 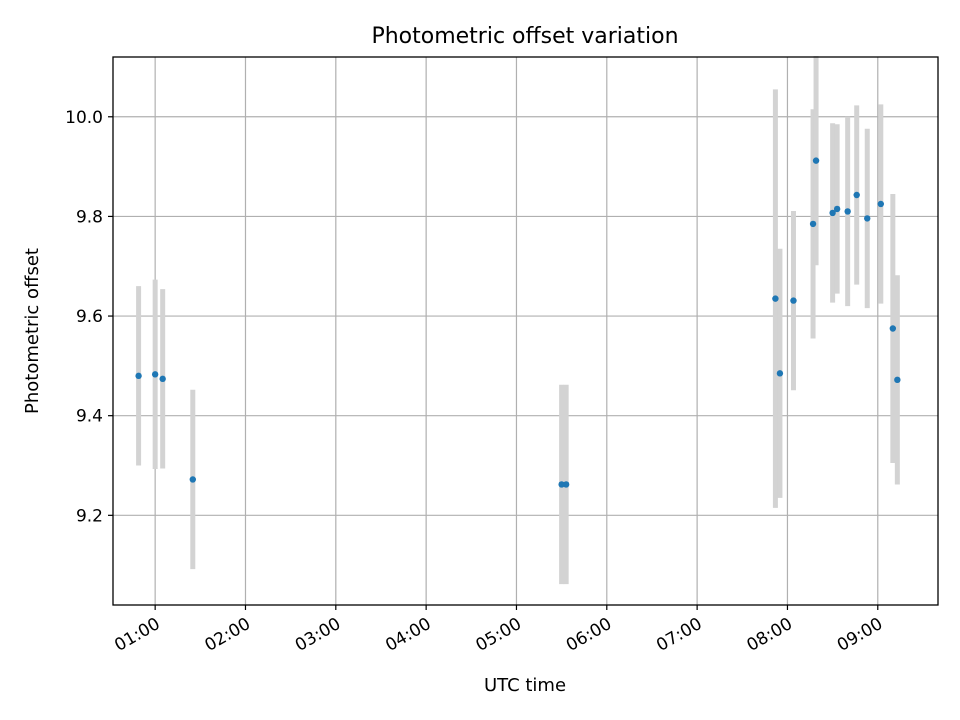 What do you see at coordinates (89, 417) in the screenshot?
I see `y-tick-label: 9.4` at bounding box center [89, 417].